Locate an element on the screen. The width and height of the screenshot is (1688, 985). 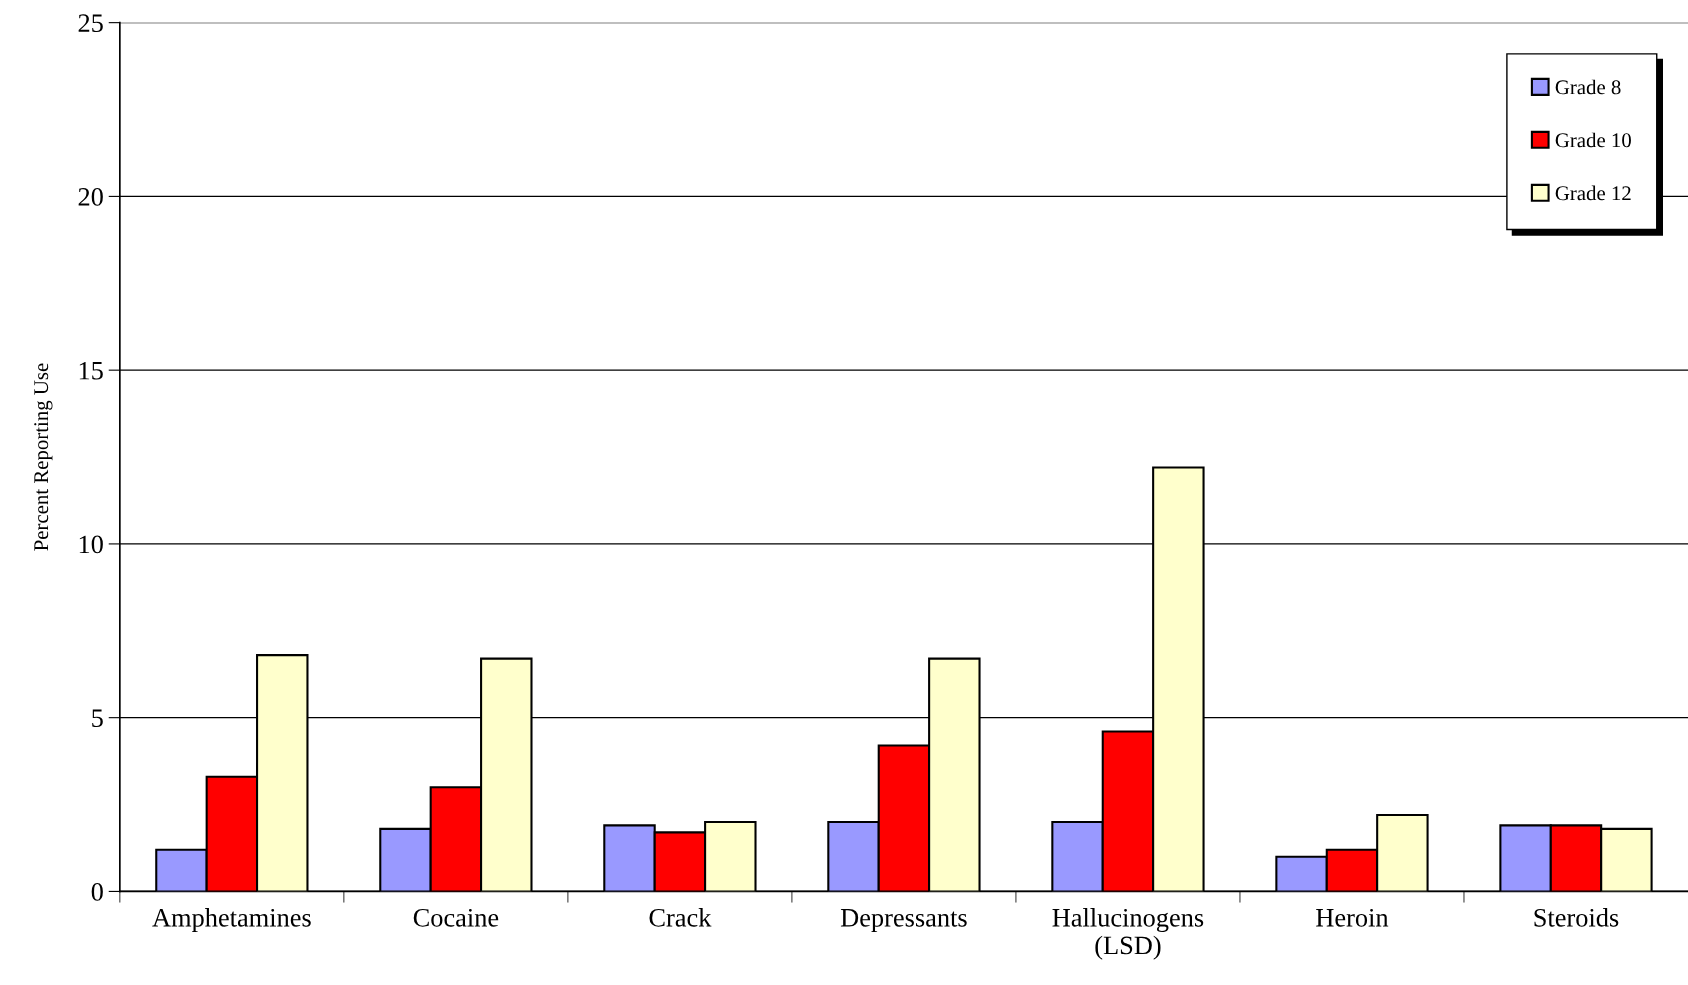
y-tick-label: 25 is located at coordinates (90, 23).